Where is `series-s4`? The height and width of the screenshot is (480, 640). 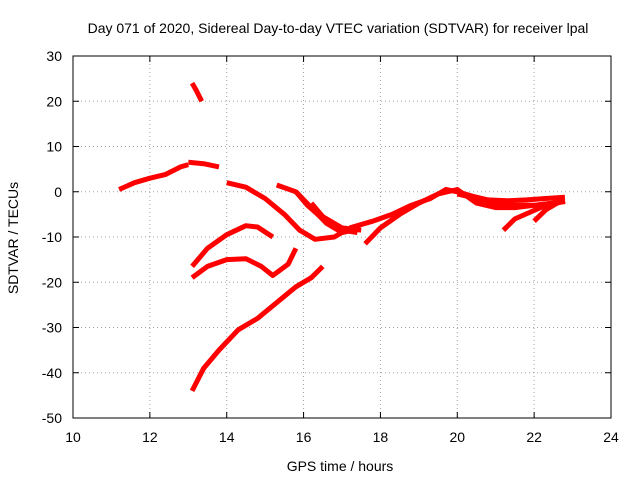 series-s4 is located at coordinates (285, 211).